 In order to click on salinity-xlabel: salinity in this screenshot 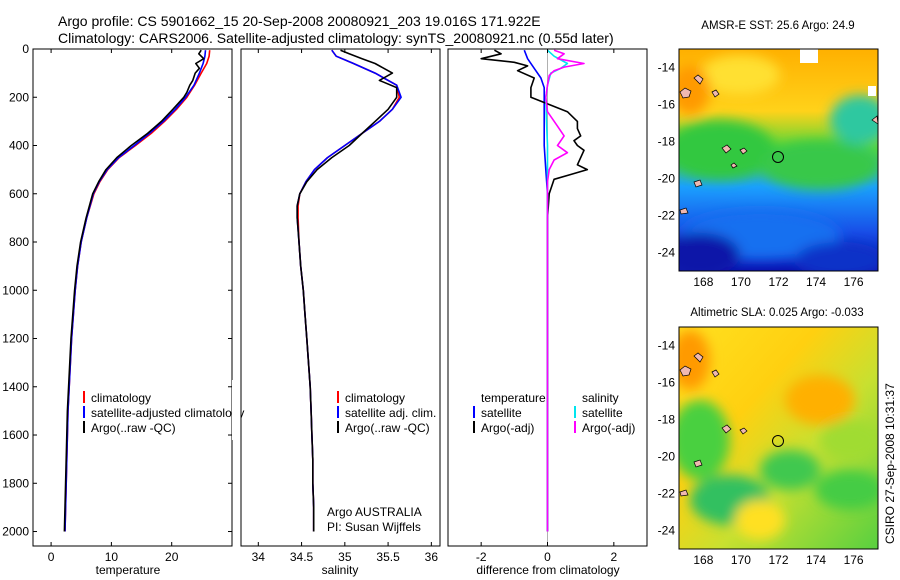, I will do `click(340, 570)`.